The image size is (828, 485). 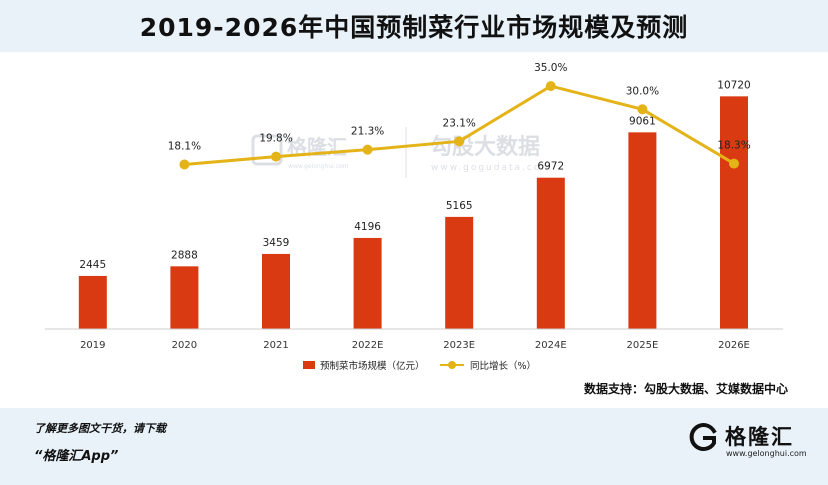 What do you see at coordinates (642, 230) in the screenshot?
I see `bar-2025E` at bounding box center [642, 230].